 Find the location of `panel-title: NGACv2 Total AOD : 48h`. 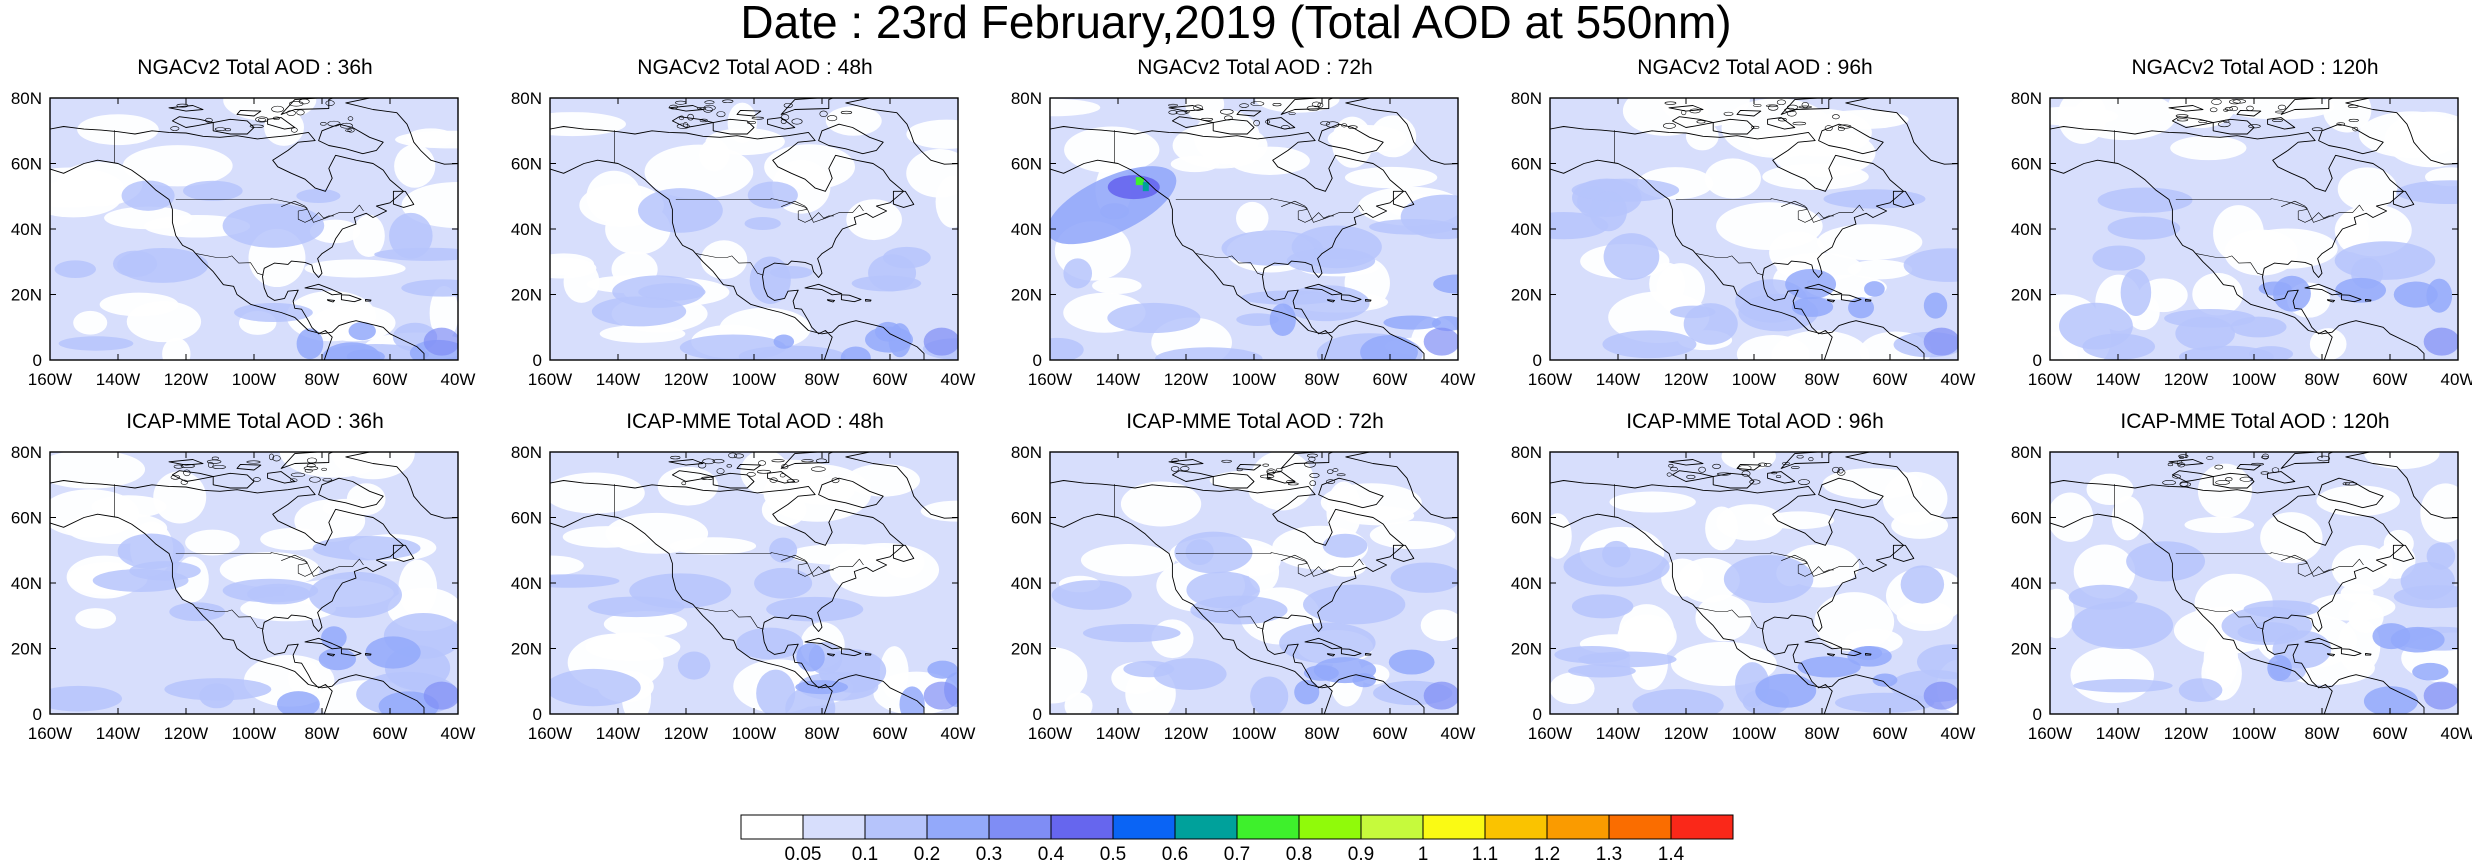

panel-title: NGACv2 Total AOD : 48h is located at coordinates (755, 67).